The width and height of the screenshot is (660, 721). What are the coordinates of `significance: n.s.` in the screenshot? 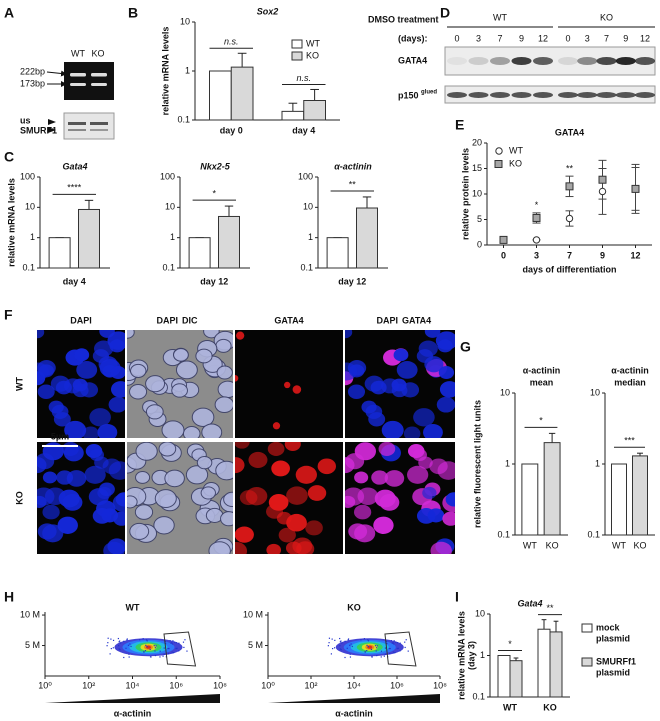 It's located at (303, 78).